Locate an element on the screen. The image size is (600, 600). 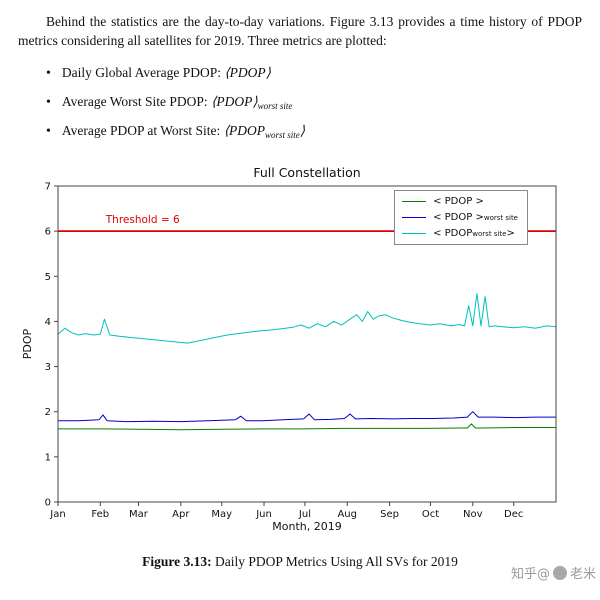
svg-text: 5 is located at coordinates (48, 277).